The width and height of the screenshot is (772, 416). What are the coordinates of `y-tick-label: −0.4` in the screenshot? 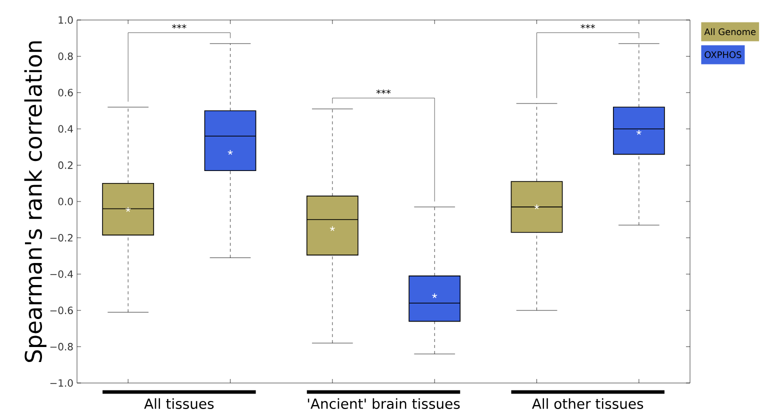 It's located at (61, 274).